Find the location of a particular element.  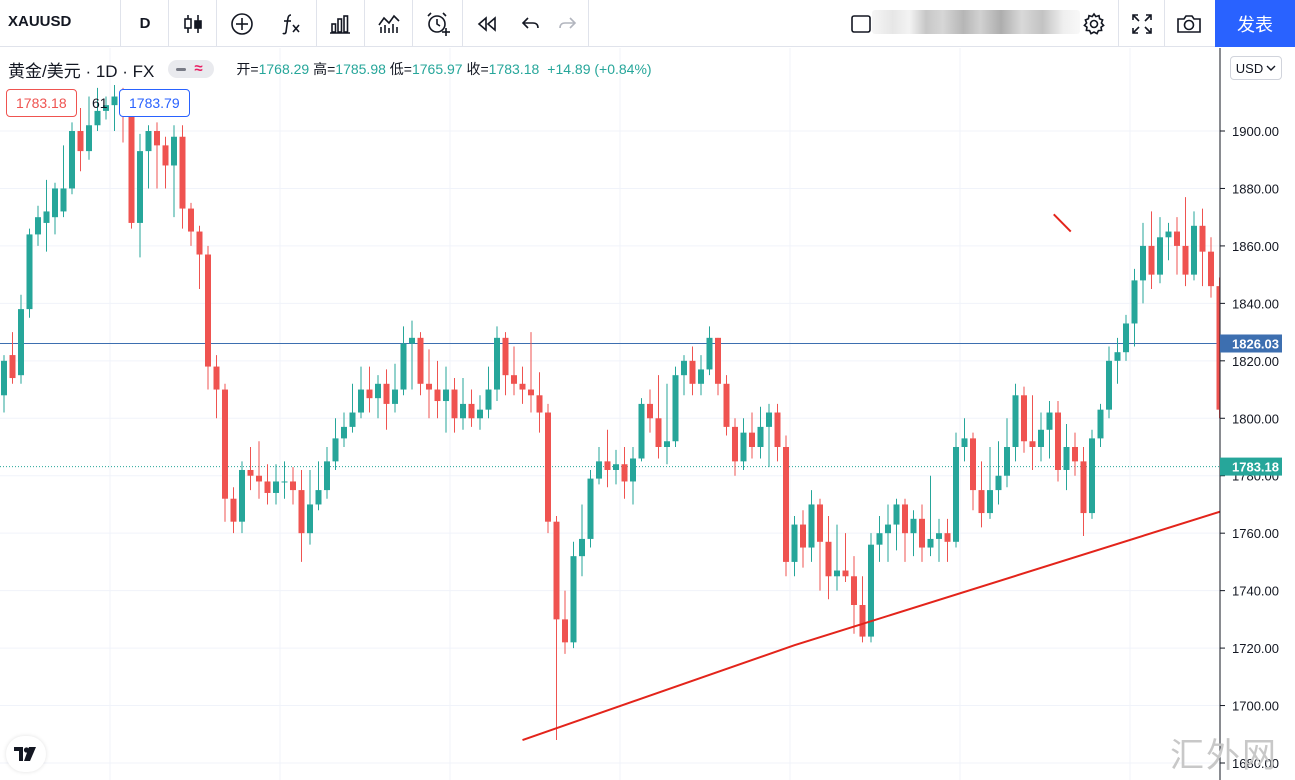

indicators-button is located at coordinates (291, 23).